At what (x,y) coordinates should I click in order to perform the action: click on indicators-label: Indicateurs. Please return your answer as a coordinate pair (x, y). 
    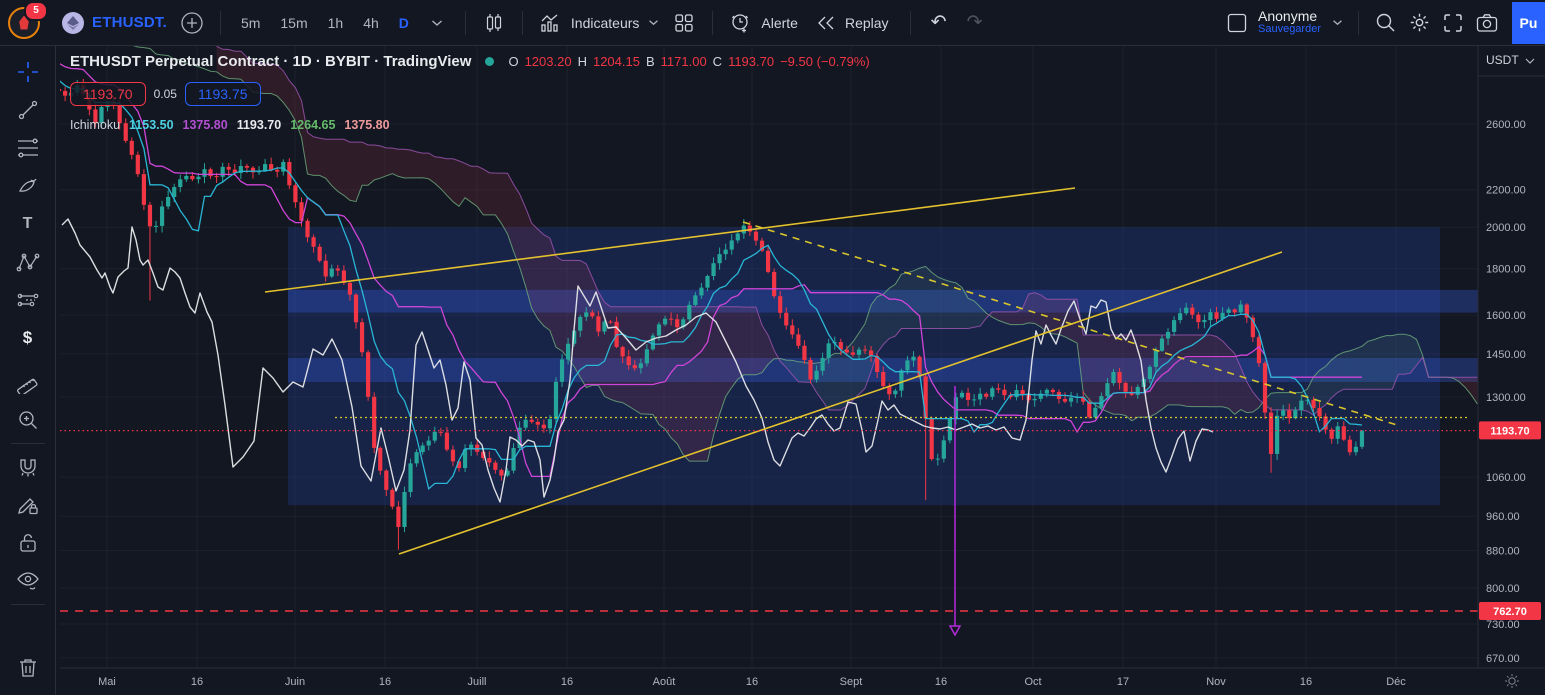
    Looking at the image, I should click on (605, 22).